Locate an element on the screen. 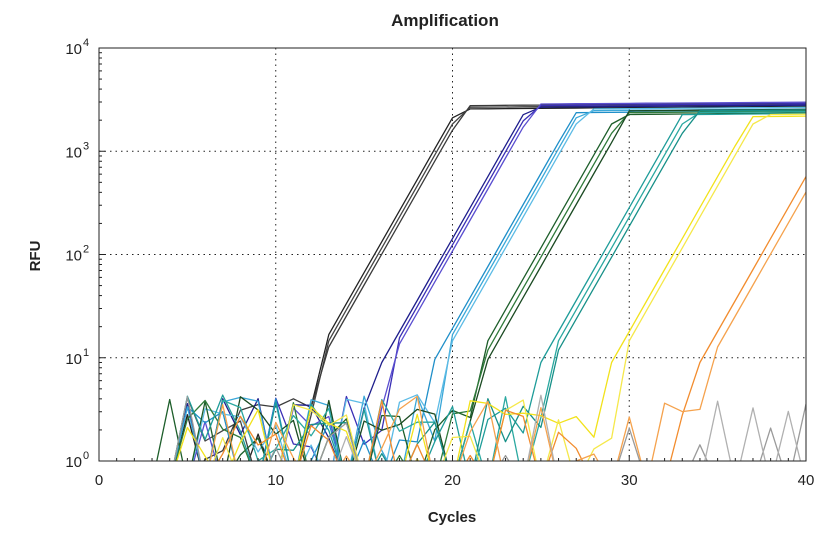 The height and width of the screenshot is (534, 816). y-tick-exponent: 3 is located at coordinates (86, 146).